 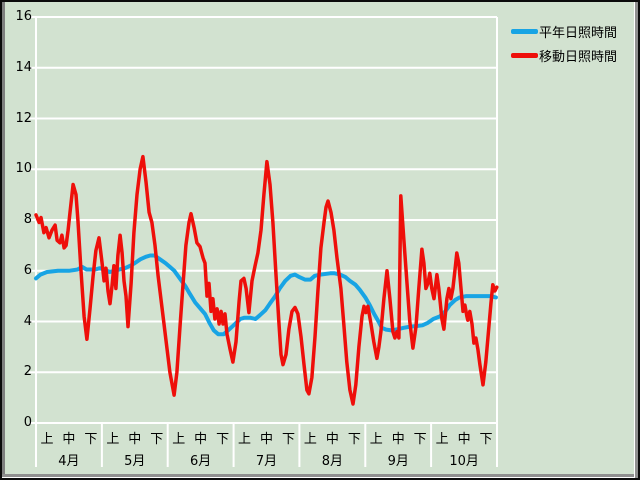 I want to click on y-axis-label-6: 6, so click(x=27, y=270).